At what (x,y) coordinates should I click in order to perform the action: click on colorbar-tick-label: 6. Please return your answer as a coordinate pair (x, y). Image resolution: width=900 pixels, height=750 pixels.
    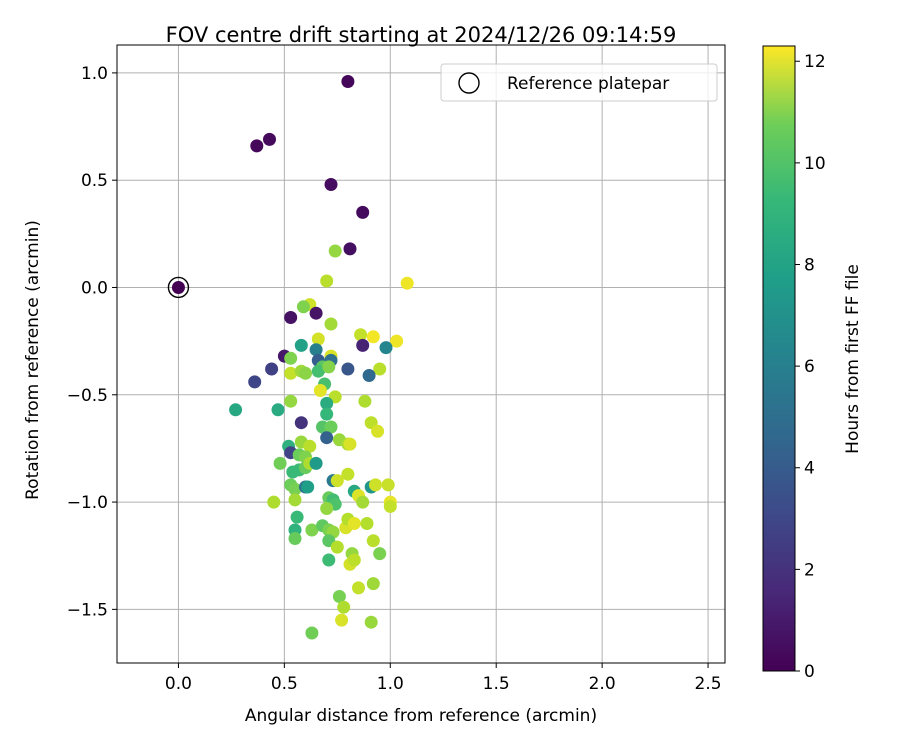
    Looking at the image, I should click on (809, 367).